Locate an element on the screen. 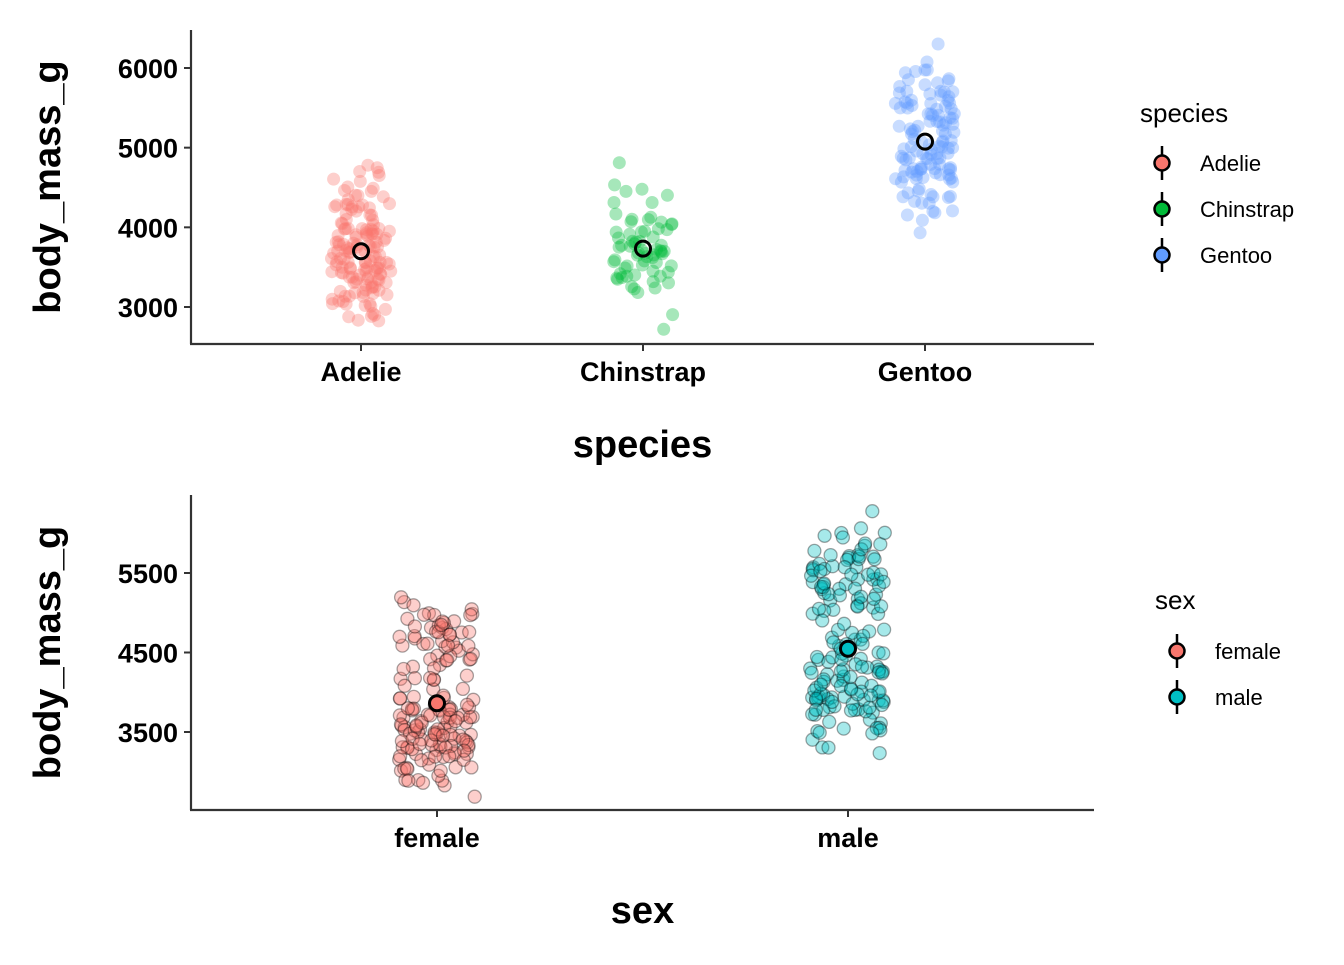 The width and height of the screenshot is (1344, 965). series-male is located at coordinates (847, 632).